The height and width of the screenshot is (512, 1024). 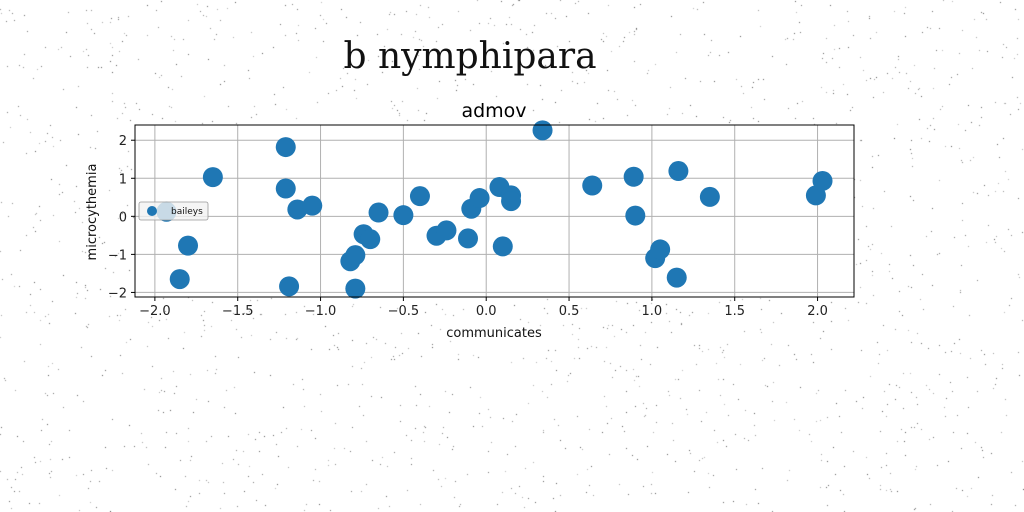 What do you see at coordinates (652, 311) in the screenshot?
I see `x-tick-label: 1.0` at bounding box center [652, 311].